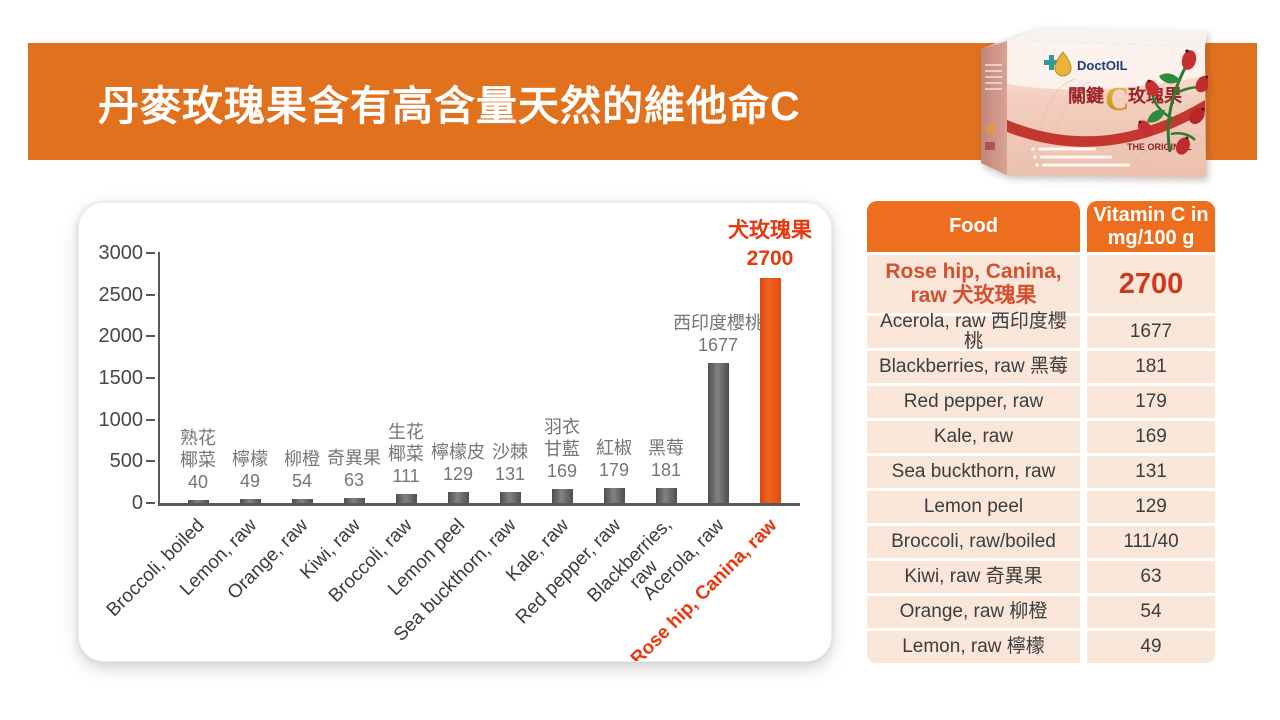 Image resolution: width=1280 pixels, height=720 pixels. What do you see at coordinates (1151, 367) in the screenshot?
I see `table-row-value: 181` at bounding box center [1151, 367].